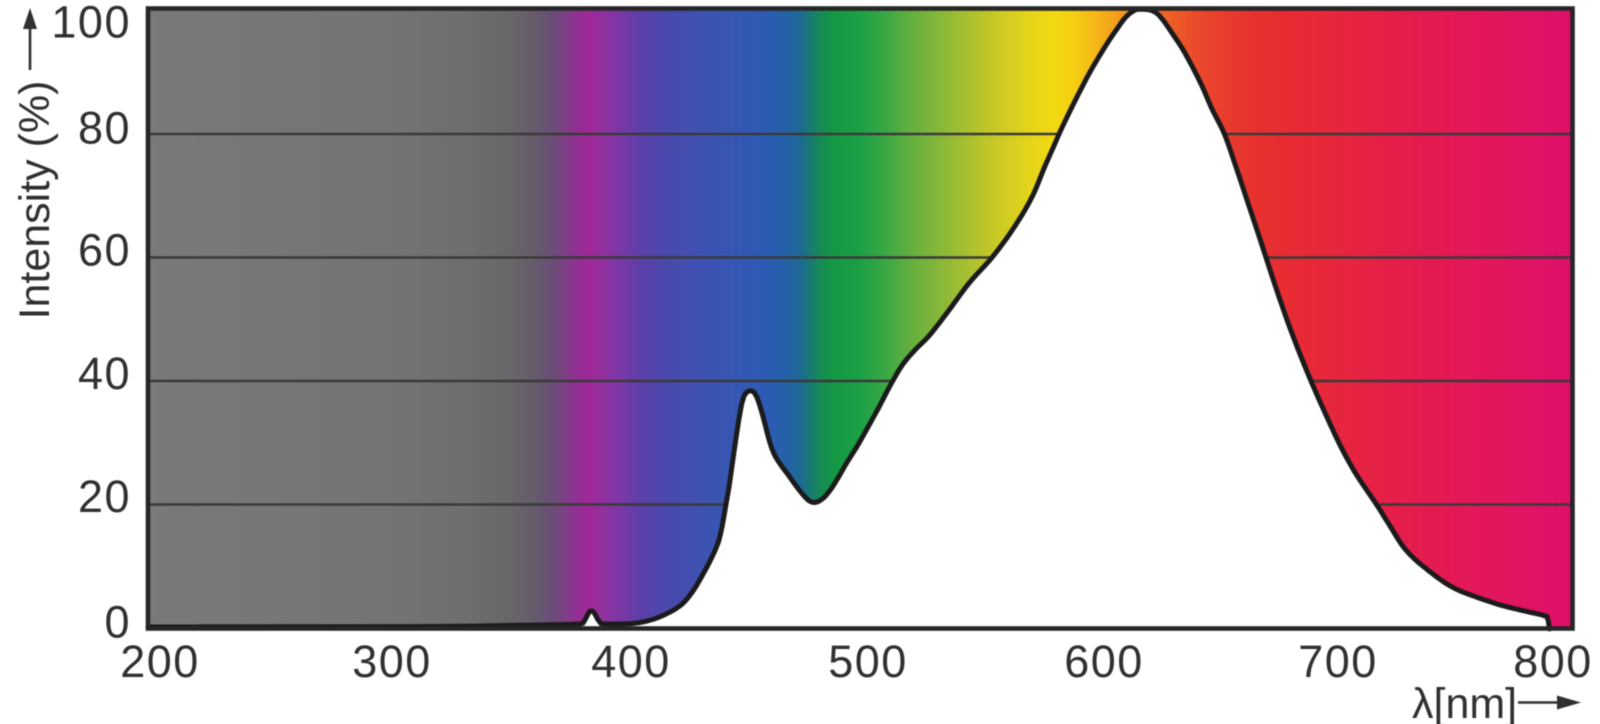  Describe the element at coordinates (1338, 661) in the screenshot. I see `svg-text: 700` at that location.